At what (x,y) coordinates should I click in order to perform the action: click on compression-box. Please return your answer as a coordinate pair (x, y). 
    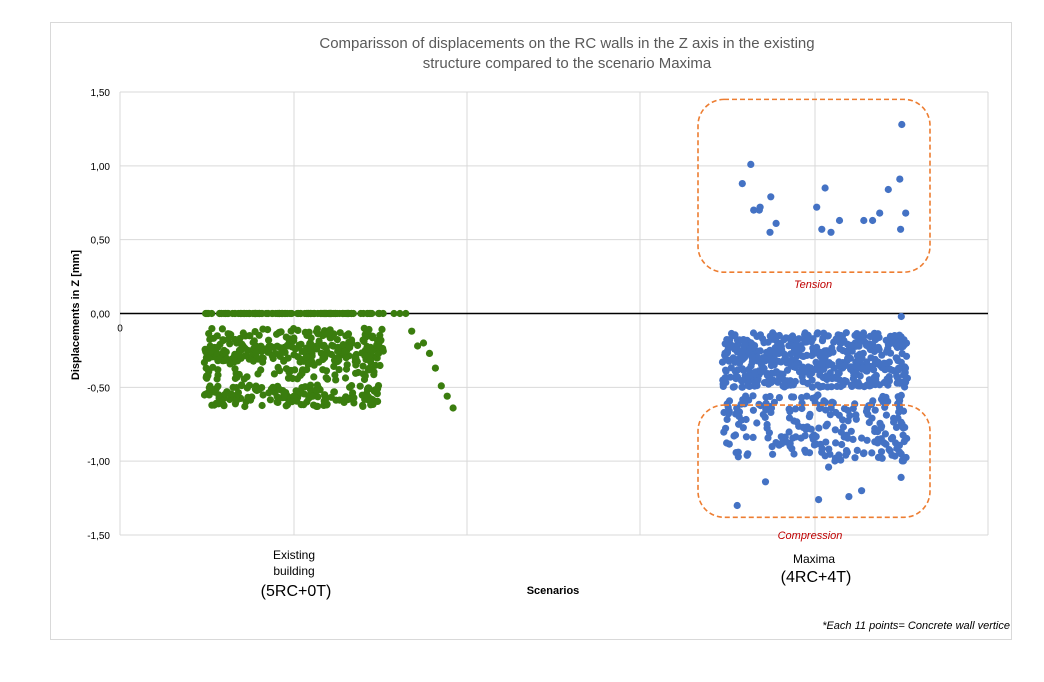
    Looking at the image, I should click on (814, 461).